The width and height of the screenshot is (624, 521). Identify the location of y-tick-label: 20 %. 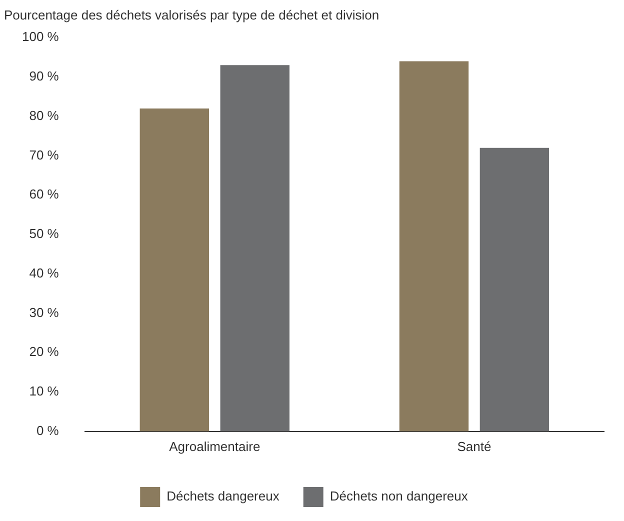
(44, 352).